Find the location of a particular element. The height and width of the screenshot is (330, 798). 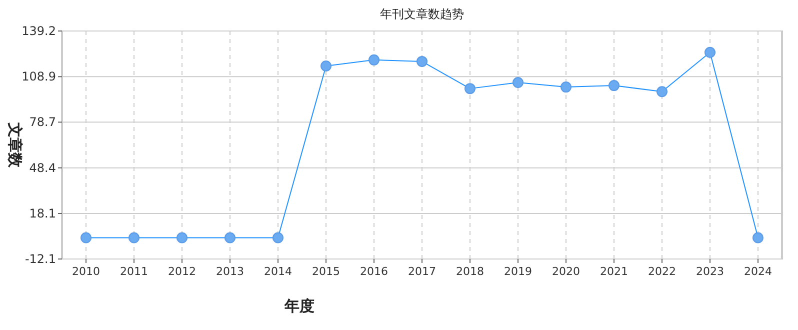

y-tick-label: 48.4 is located at coordinates (42, 167).